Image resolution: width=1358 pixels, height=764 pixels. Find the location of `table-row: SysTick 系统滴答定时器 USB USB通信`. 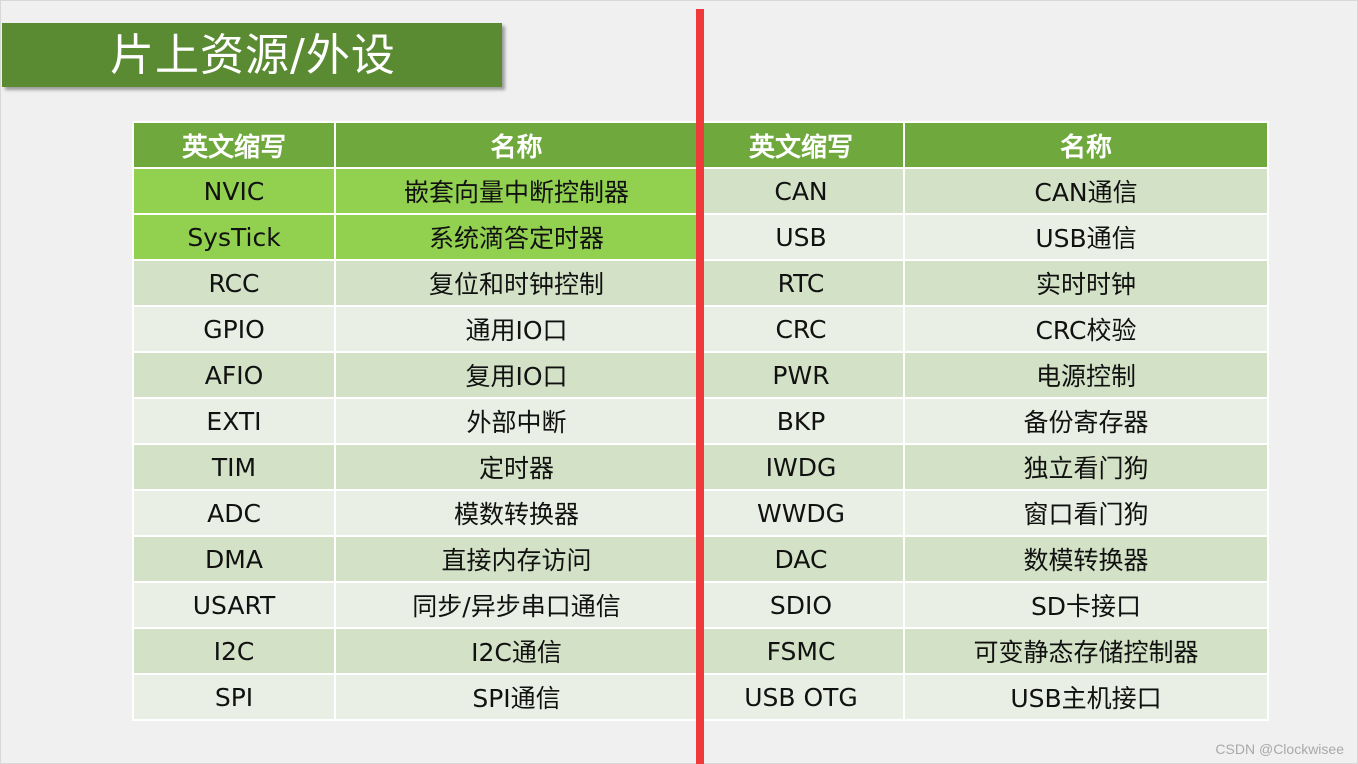

table-row: SysTick 系统滴答定时器 USB USB通信 is located at coordinates (700, 237).